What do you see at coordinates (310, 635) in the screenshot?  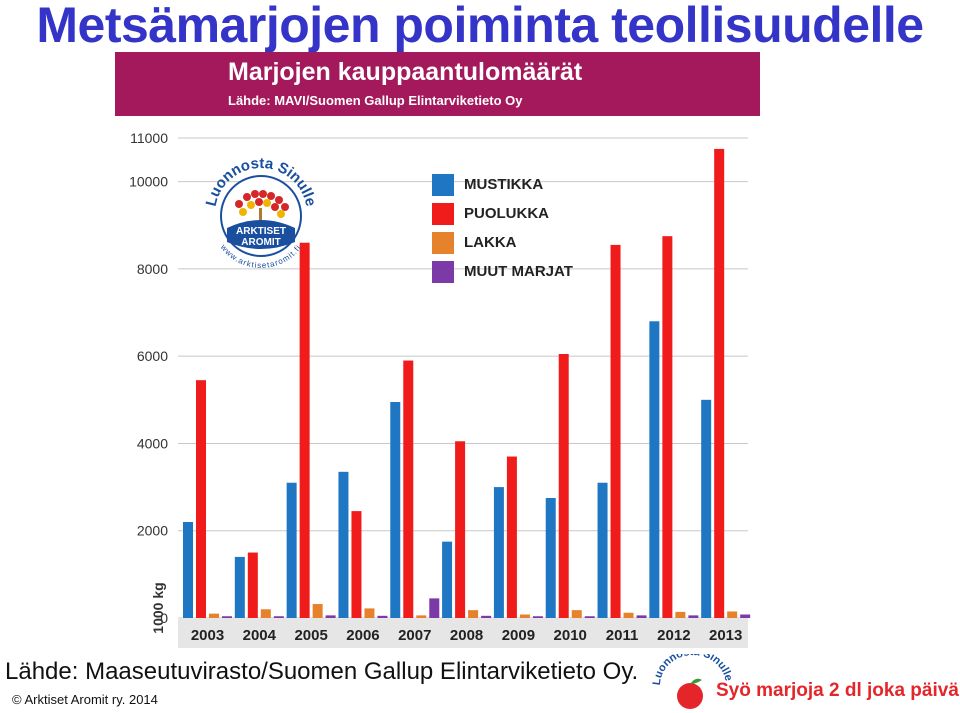 I see `x-tick-label: 2005` at bounding box center [310, 635].